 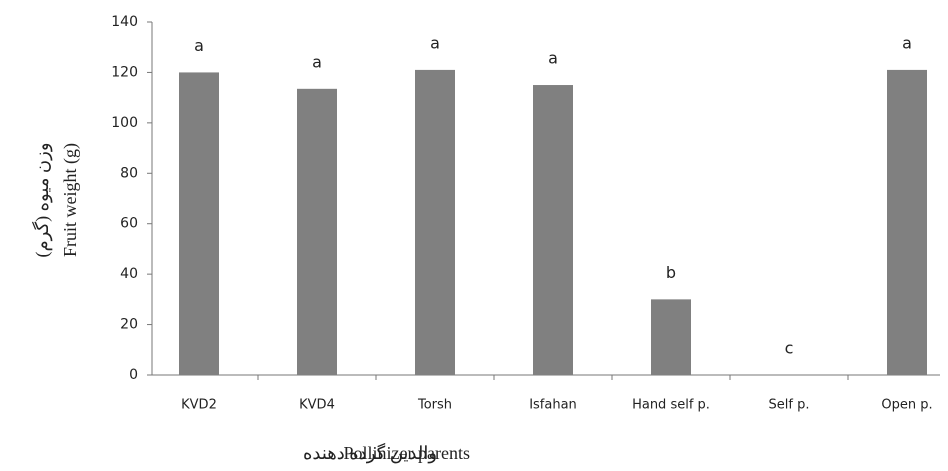 I want to click on x-tick-label: Torsh, so click(x=434, y=405).